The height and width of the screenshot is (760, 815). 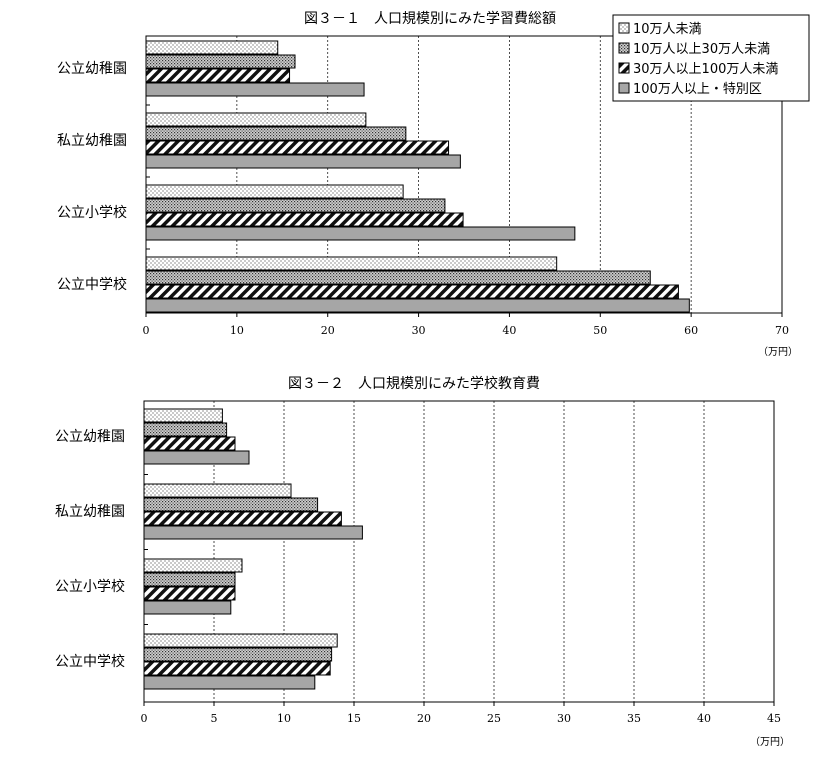 I want to click on legend-box, so click(x=711, y=58).